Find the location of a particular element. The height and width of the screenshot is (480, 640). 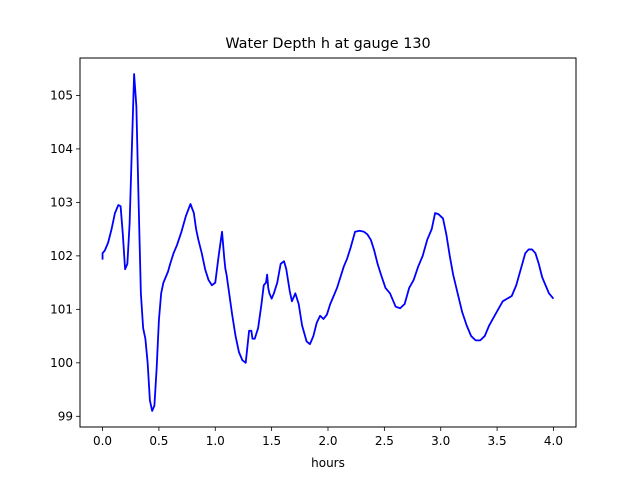

x-tick-label: 3.5 is located at coordinates (497, 441).